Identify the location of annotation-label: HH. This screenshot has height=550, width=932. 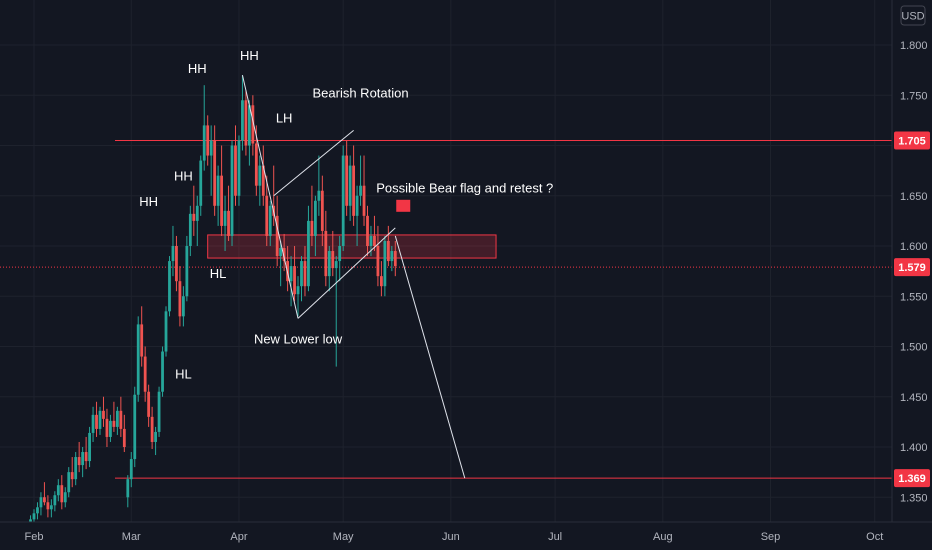
(197, 68).